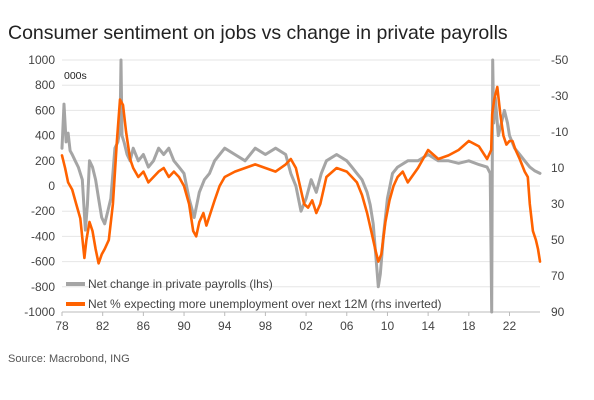 The image size is (594, 400). Describe the element at coordinates (75, 76) in the screenshot. I see `unit-label: 000s` at that location.